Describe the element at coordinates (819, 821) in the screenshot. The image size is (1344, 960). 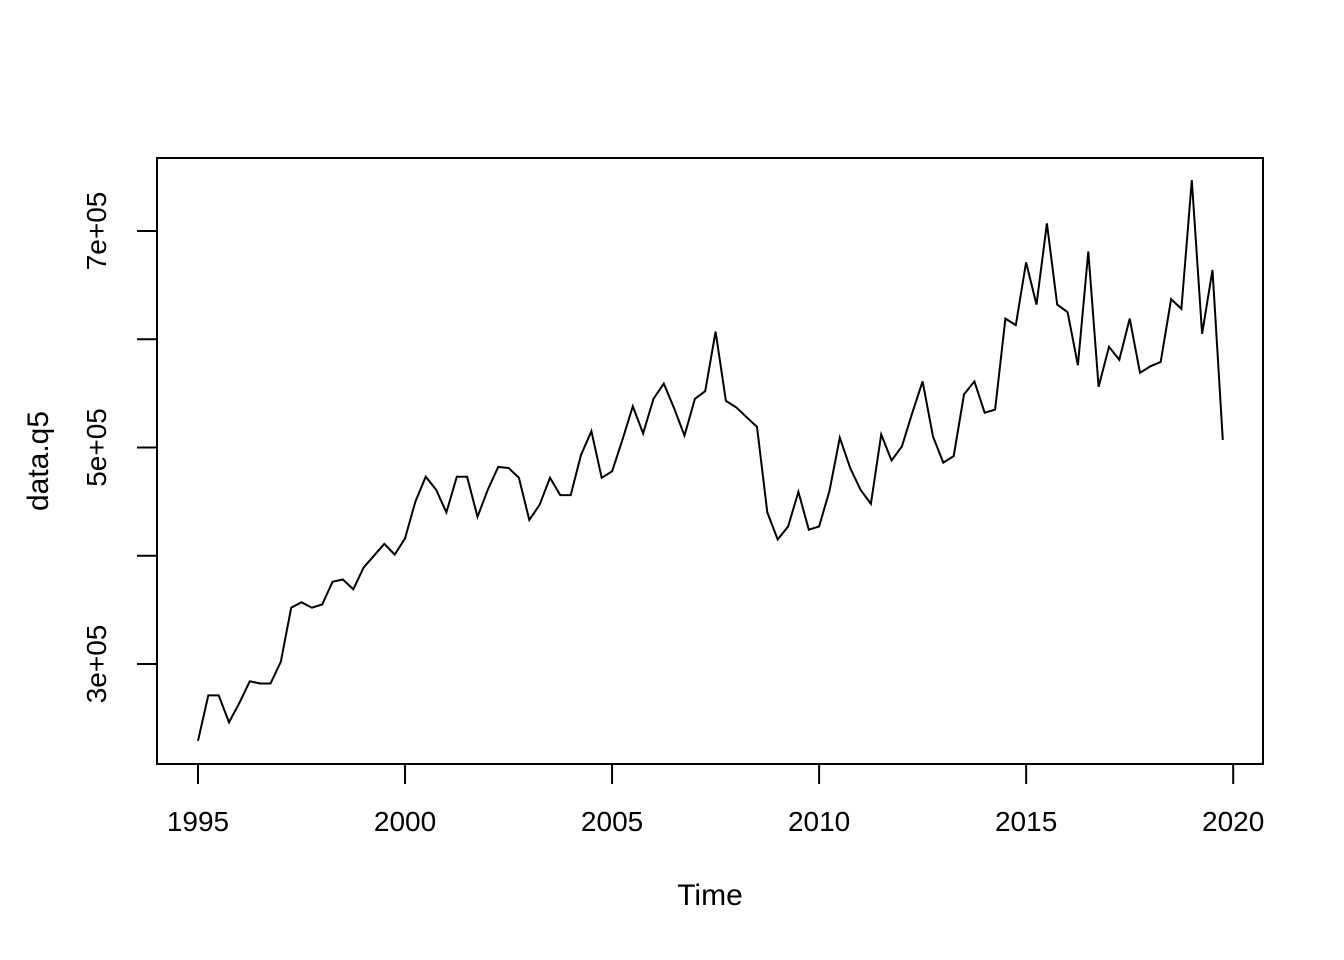
I see `x-tick-label: 2010` at that location.